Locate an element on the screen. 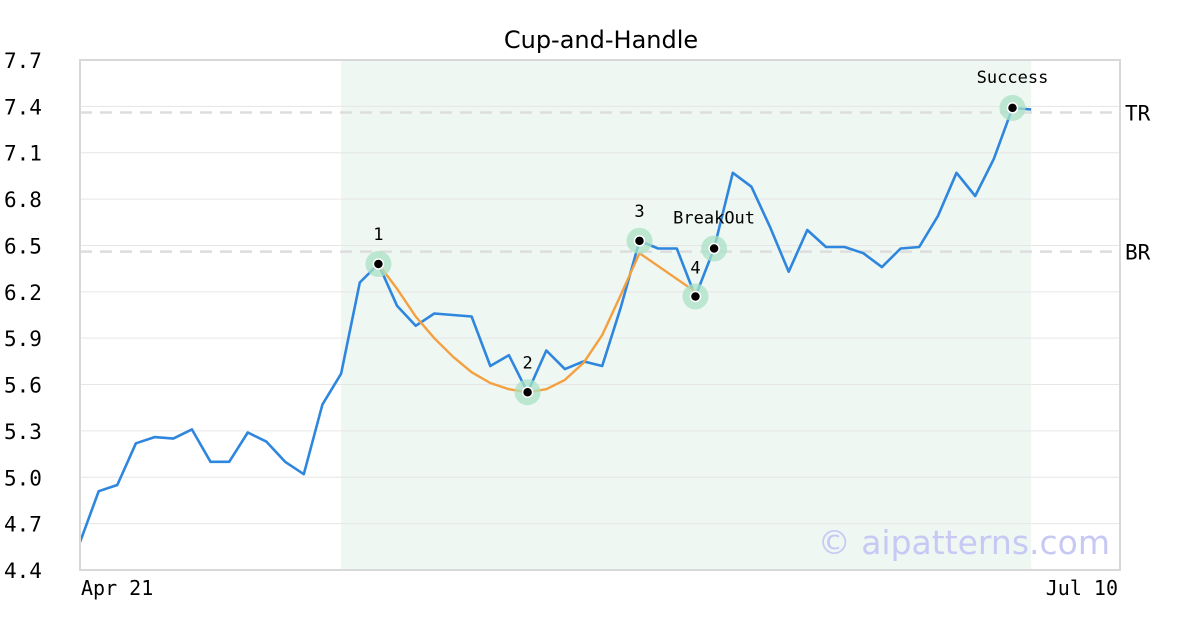 This screenshot has height=630, width=1200. y-tick-label: 5.9 is located at coordinates (23, 339).